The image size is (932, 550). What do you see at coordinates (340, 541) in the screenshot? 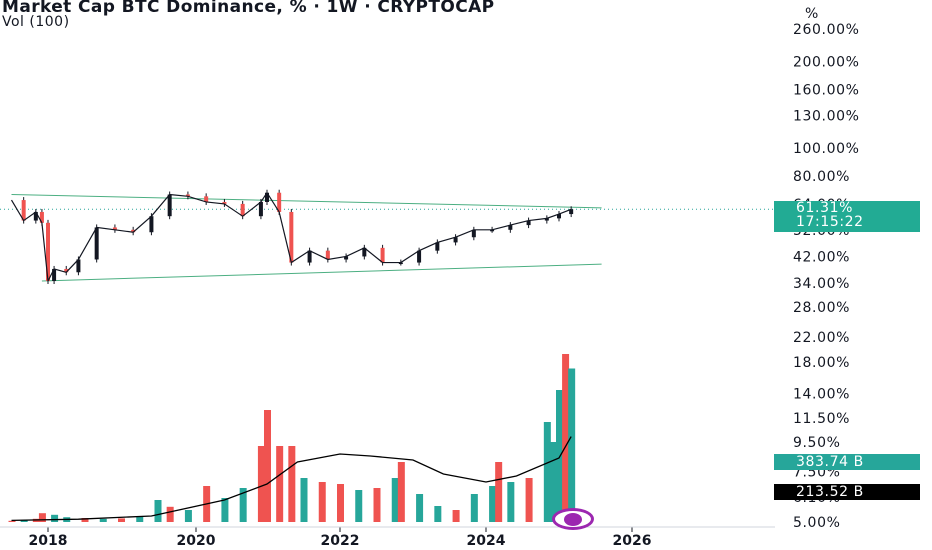
I see `x-tick-label: 2022` at bounding box center [340, 541].